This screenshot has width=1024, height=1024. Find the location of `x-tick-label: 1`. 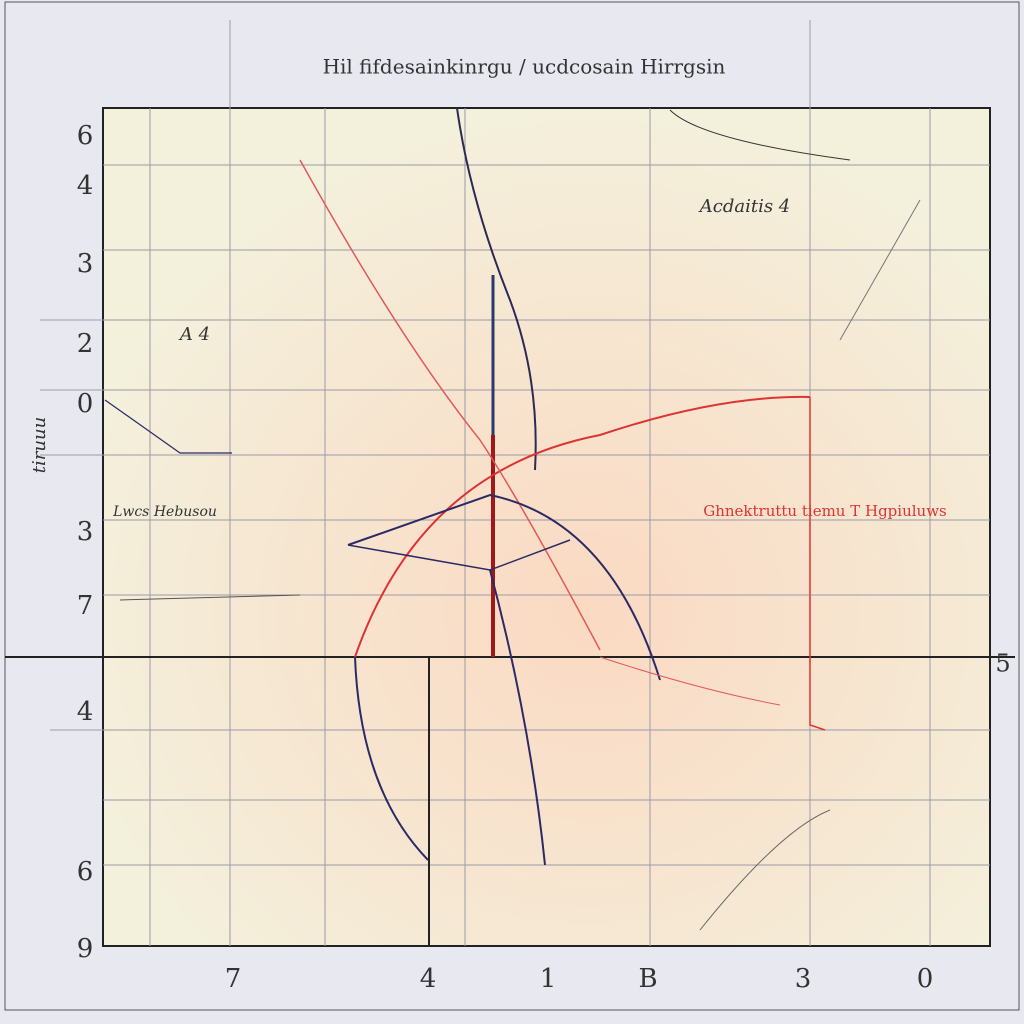

x-tick-label: 1 is located at coordinates (548, 979).